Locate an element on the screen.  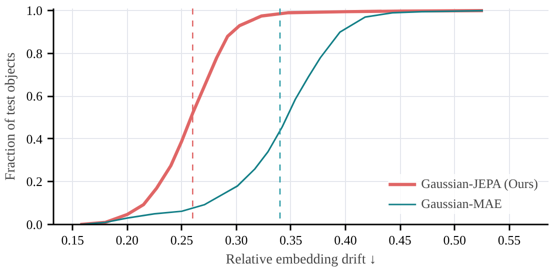
x-tick-label: 0.30 is located at coordinates (236, 240).